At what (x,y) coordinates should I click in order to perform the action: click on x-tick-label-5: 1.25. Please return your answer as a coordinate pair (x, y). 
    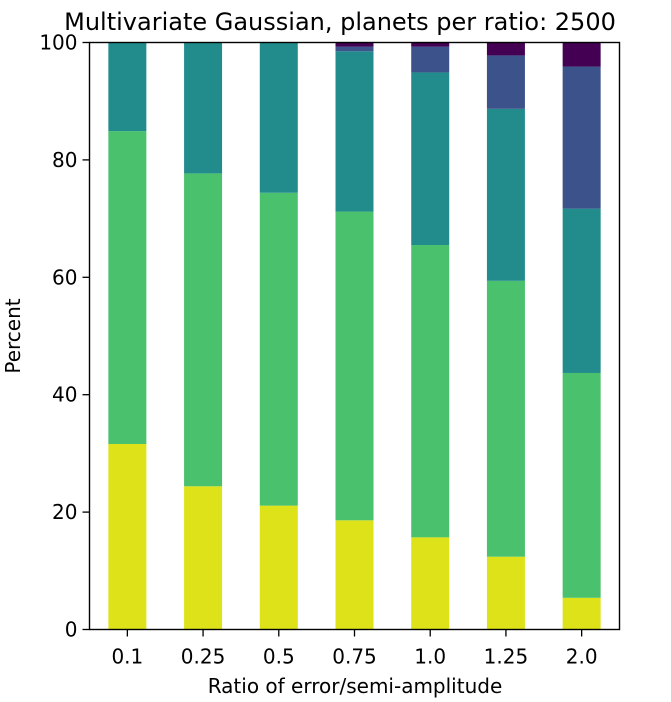
    Looking at the image, I should click on (506, 657).